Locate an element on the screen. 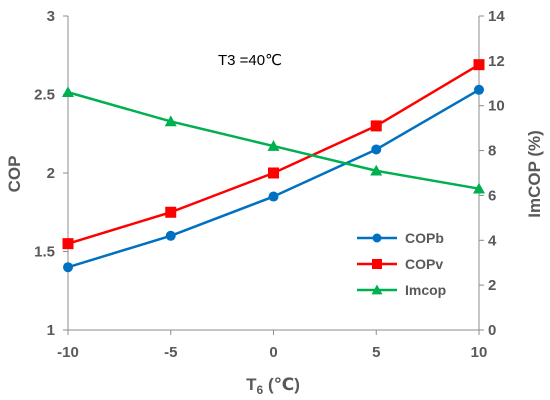 This screenshot has height=400, width=550. y2-tick-label: 4 is located at coordinates (492, 240).